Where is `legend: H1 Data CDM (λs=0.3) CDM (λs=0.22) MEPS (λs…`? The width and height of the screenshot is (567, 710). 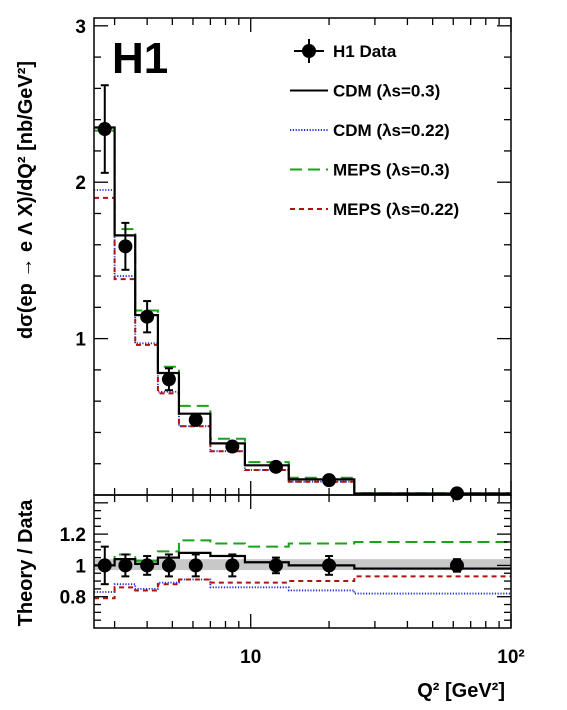
legend: H1 Data CDM (λs=0.3) CDM (λs=0.22) MEPS (λs… is located at coordinates (374, 129).